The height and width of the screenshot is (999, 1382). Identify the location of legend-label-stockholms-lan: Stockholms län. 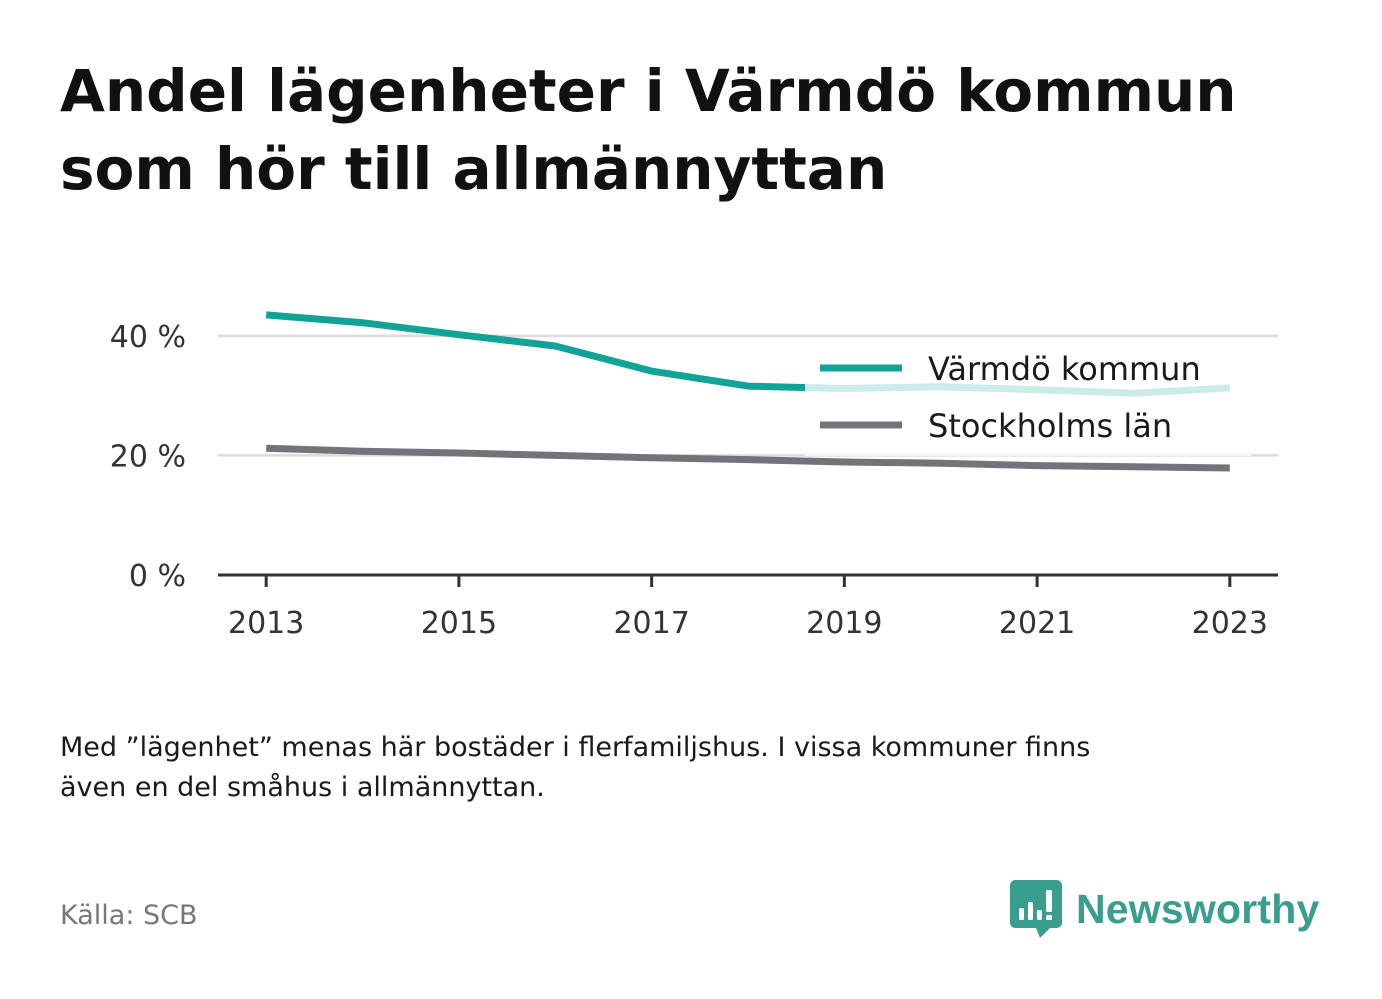
(1050, 426).